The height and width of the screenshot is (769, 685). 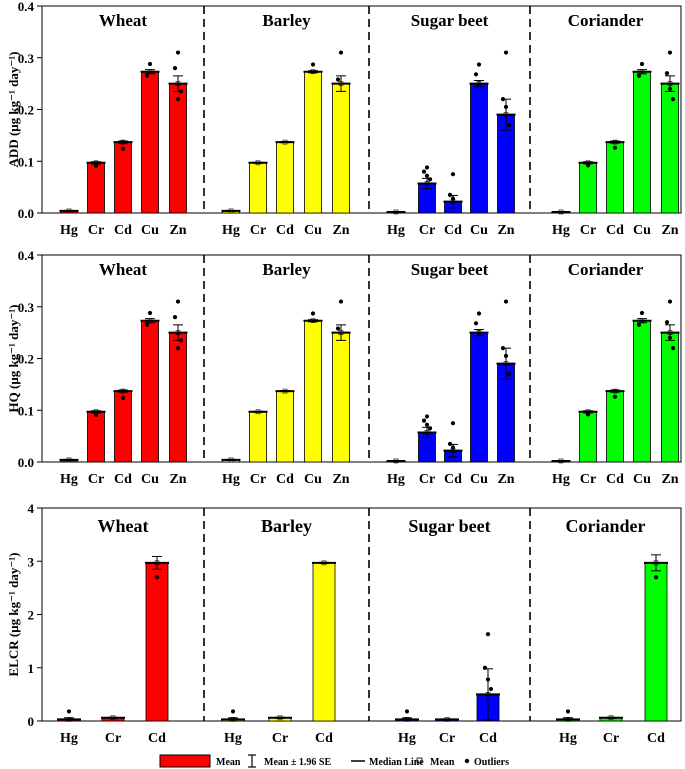 I want to click on legend-outlier-icon, so click(x=467, y=761).